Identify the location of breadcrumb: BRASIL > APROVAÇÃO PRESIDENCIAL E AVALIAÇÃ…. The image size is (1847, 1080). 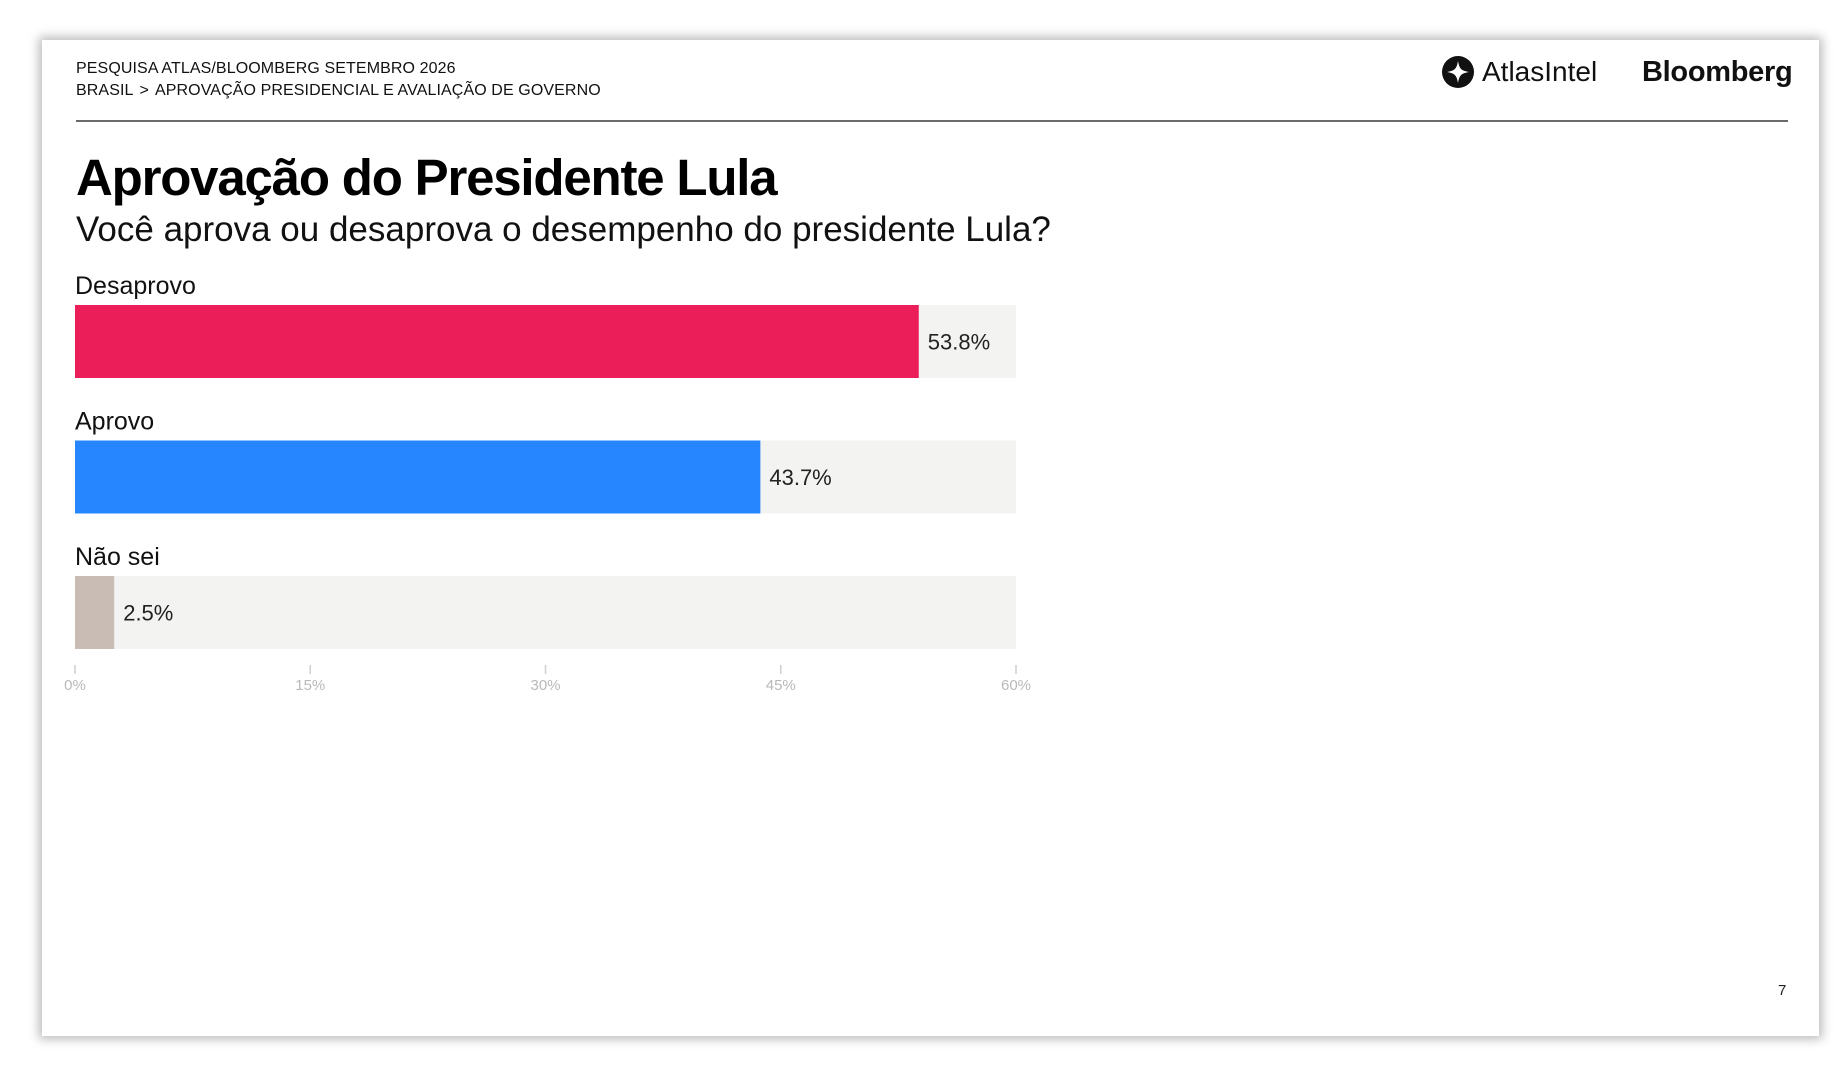
(338, 91).